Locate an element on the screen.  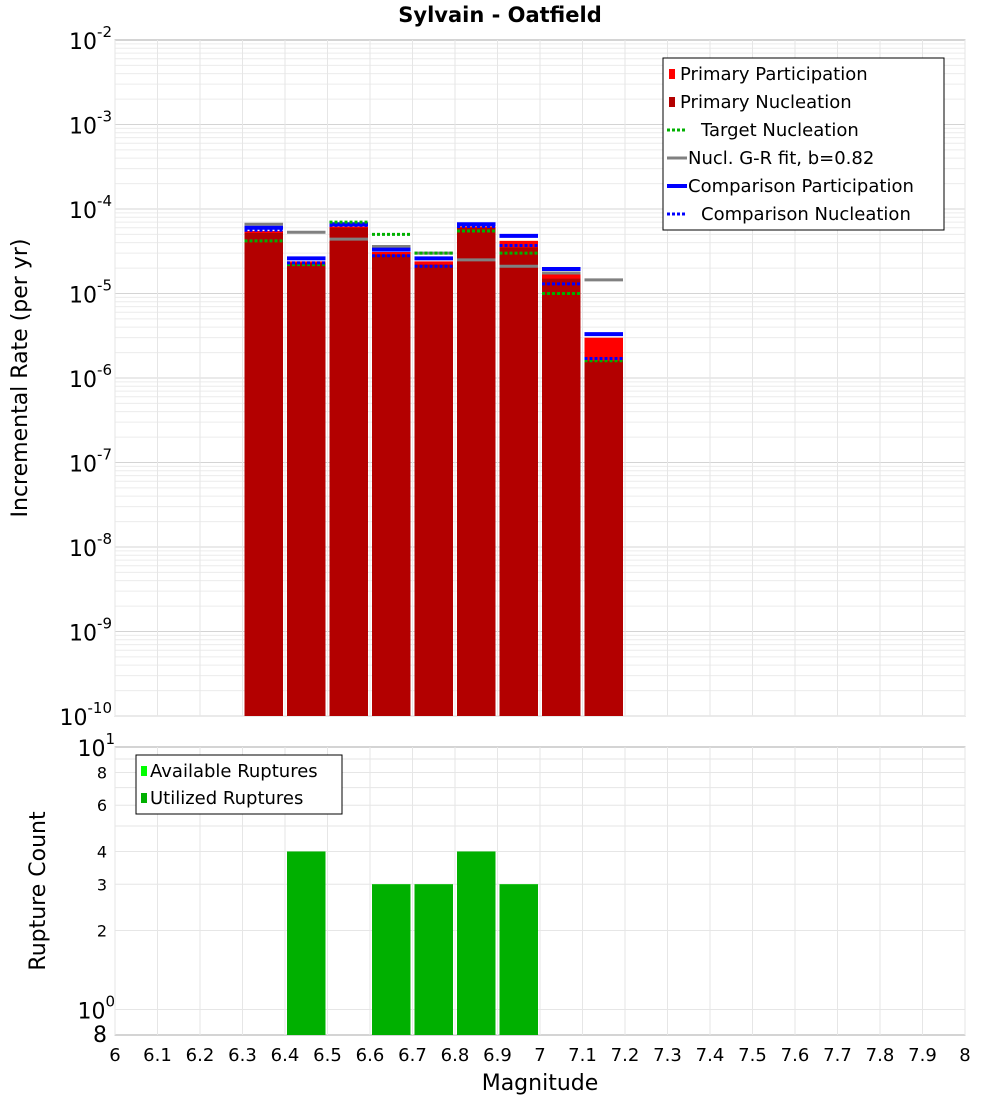
chart-title: Sylvain - Oatfield is located at coordinates (499, 15).